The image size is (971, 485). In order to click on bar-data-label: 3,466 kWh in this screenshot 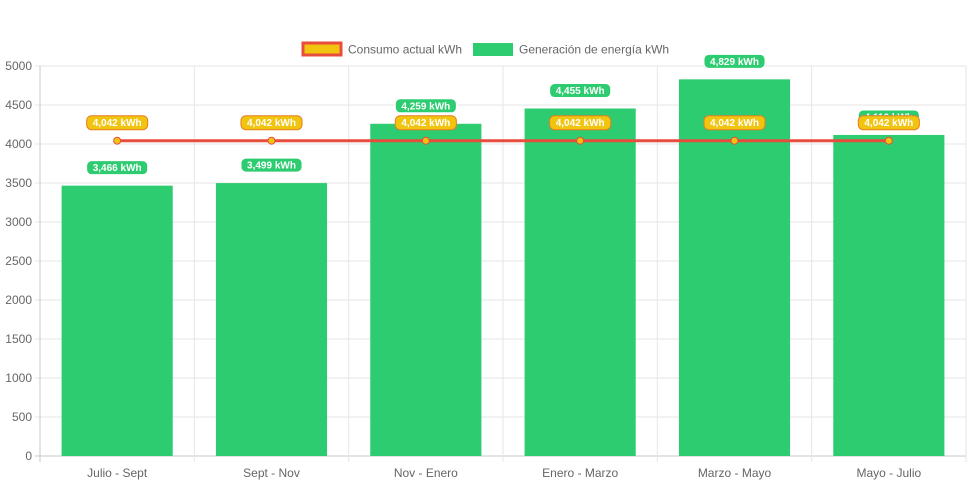, I will do `click(117, 168)`.